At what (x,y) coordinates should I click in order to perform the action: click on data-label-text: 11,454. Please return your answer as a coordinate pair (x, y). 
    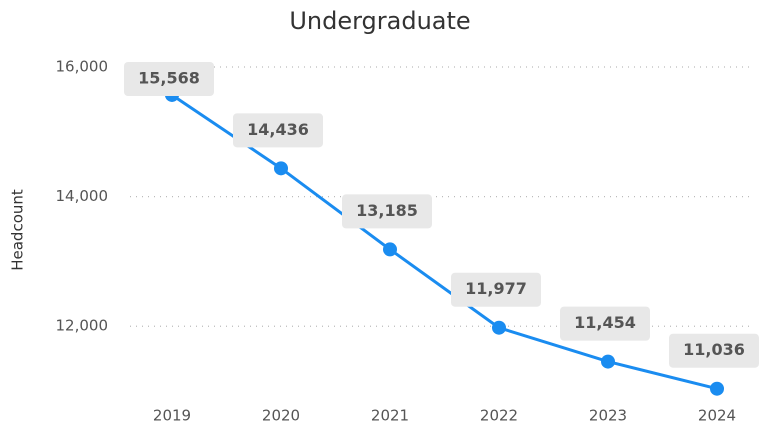
    Looking at the image, I should click on (605, 322).